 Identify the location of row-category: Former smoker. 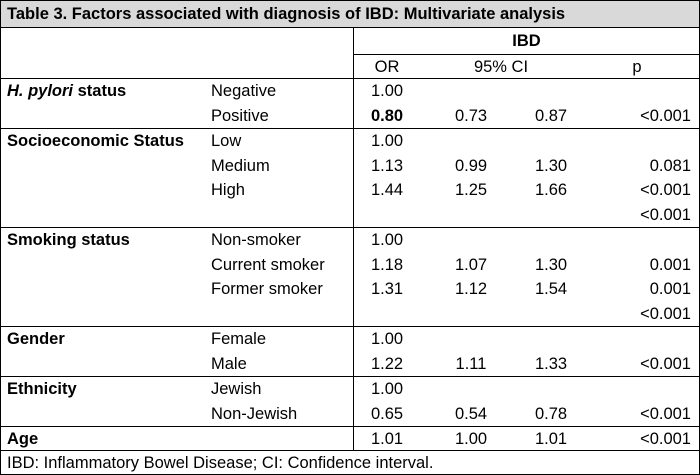
(267, 289).